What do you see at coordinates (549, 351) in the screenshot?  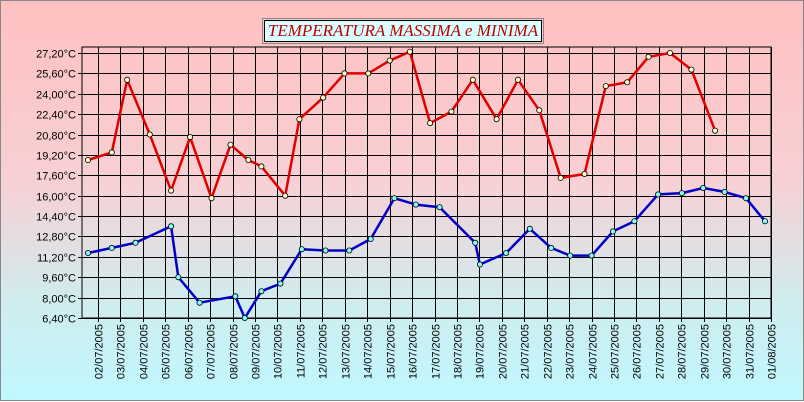 I see `x-tick-label: 22/07/2005` at bounding box center [549, 351].